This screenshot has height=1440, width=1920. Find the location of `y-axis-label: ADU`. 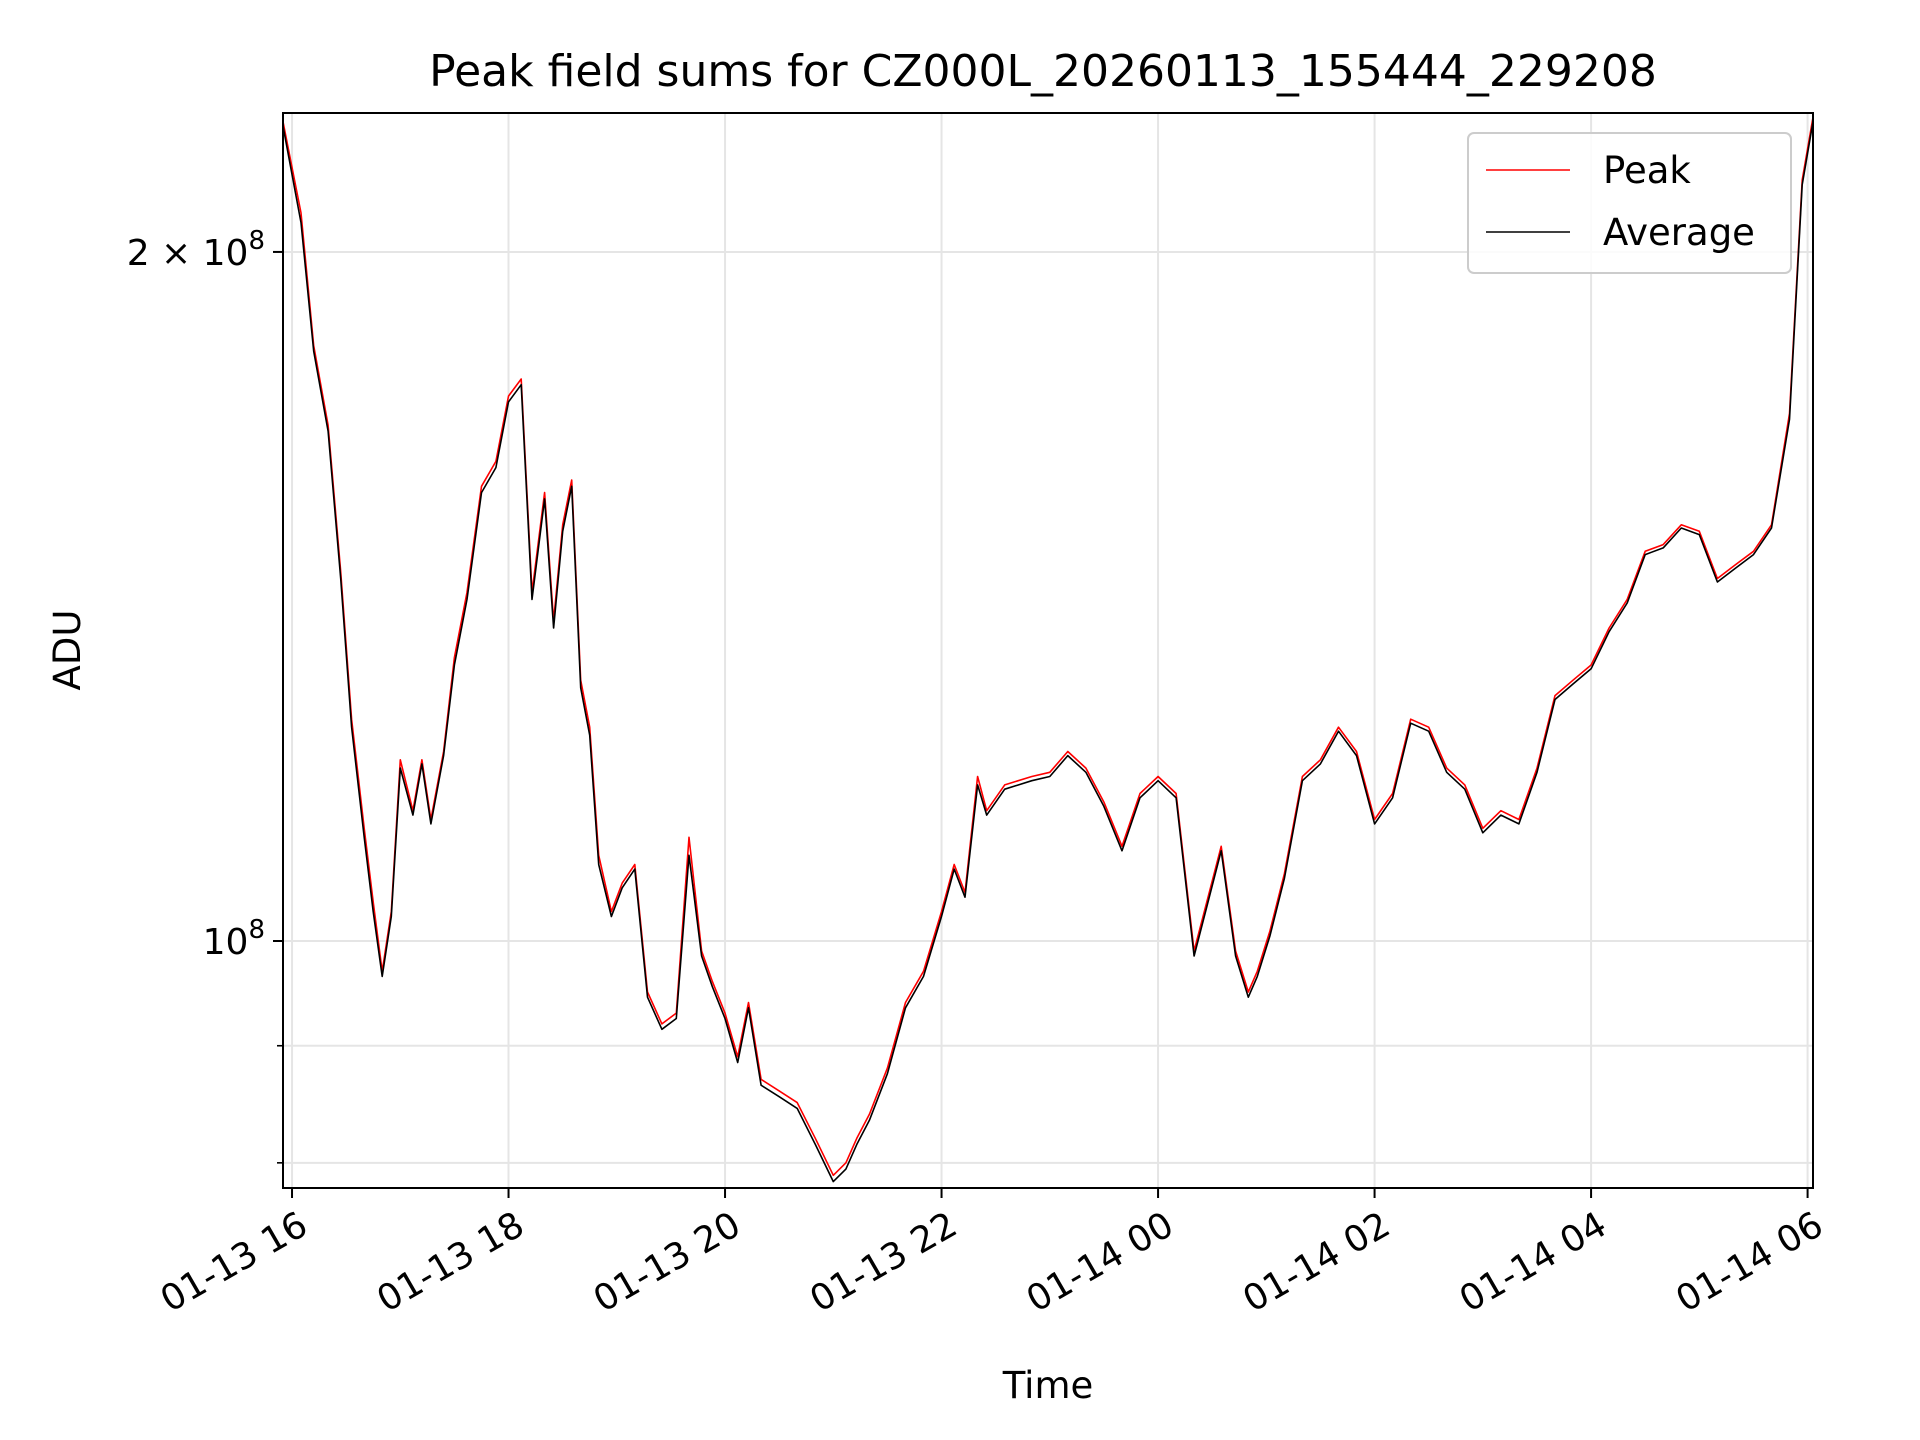

y-axis-label: ADU is located at coordinates (67, 650).